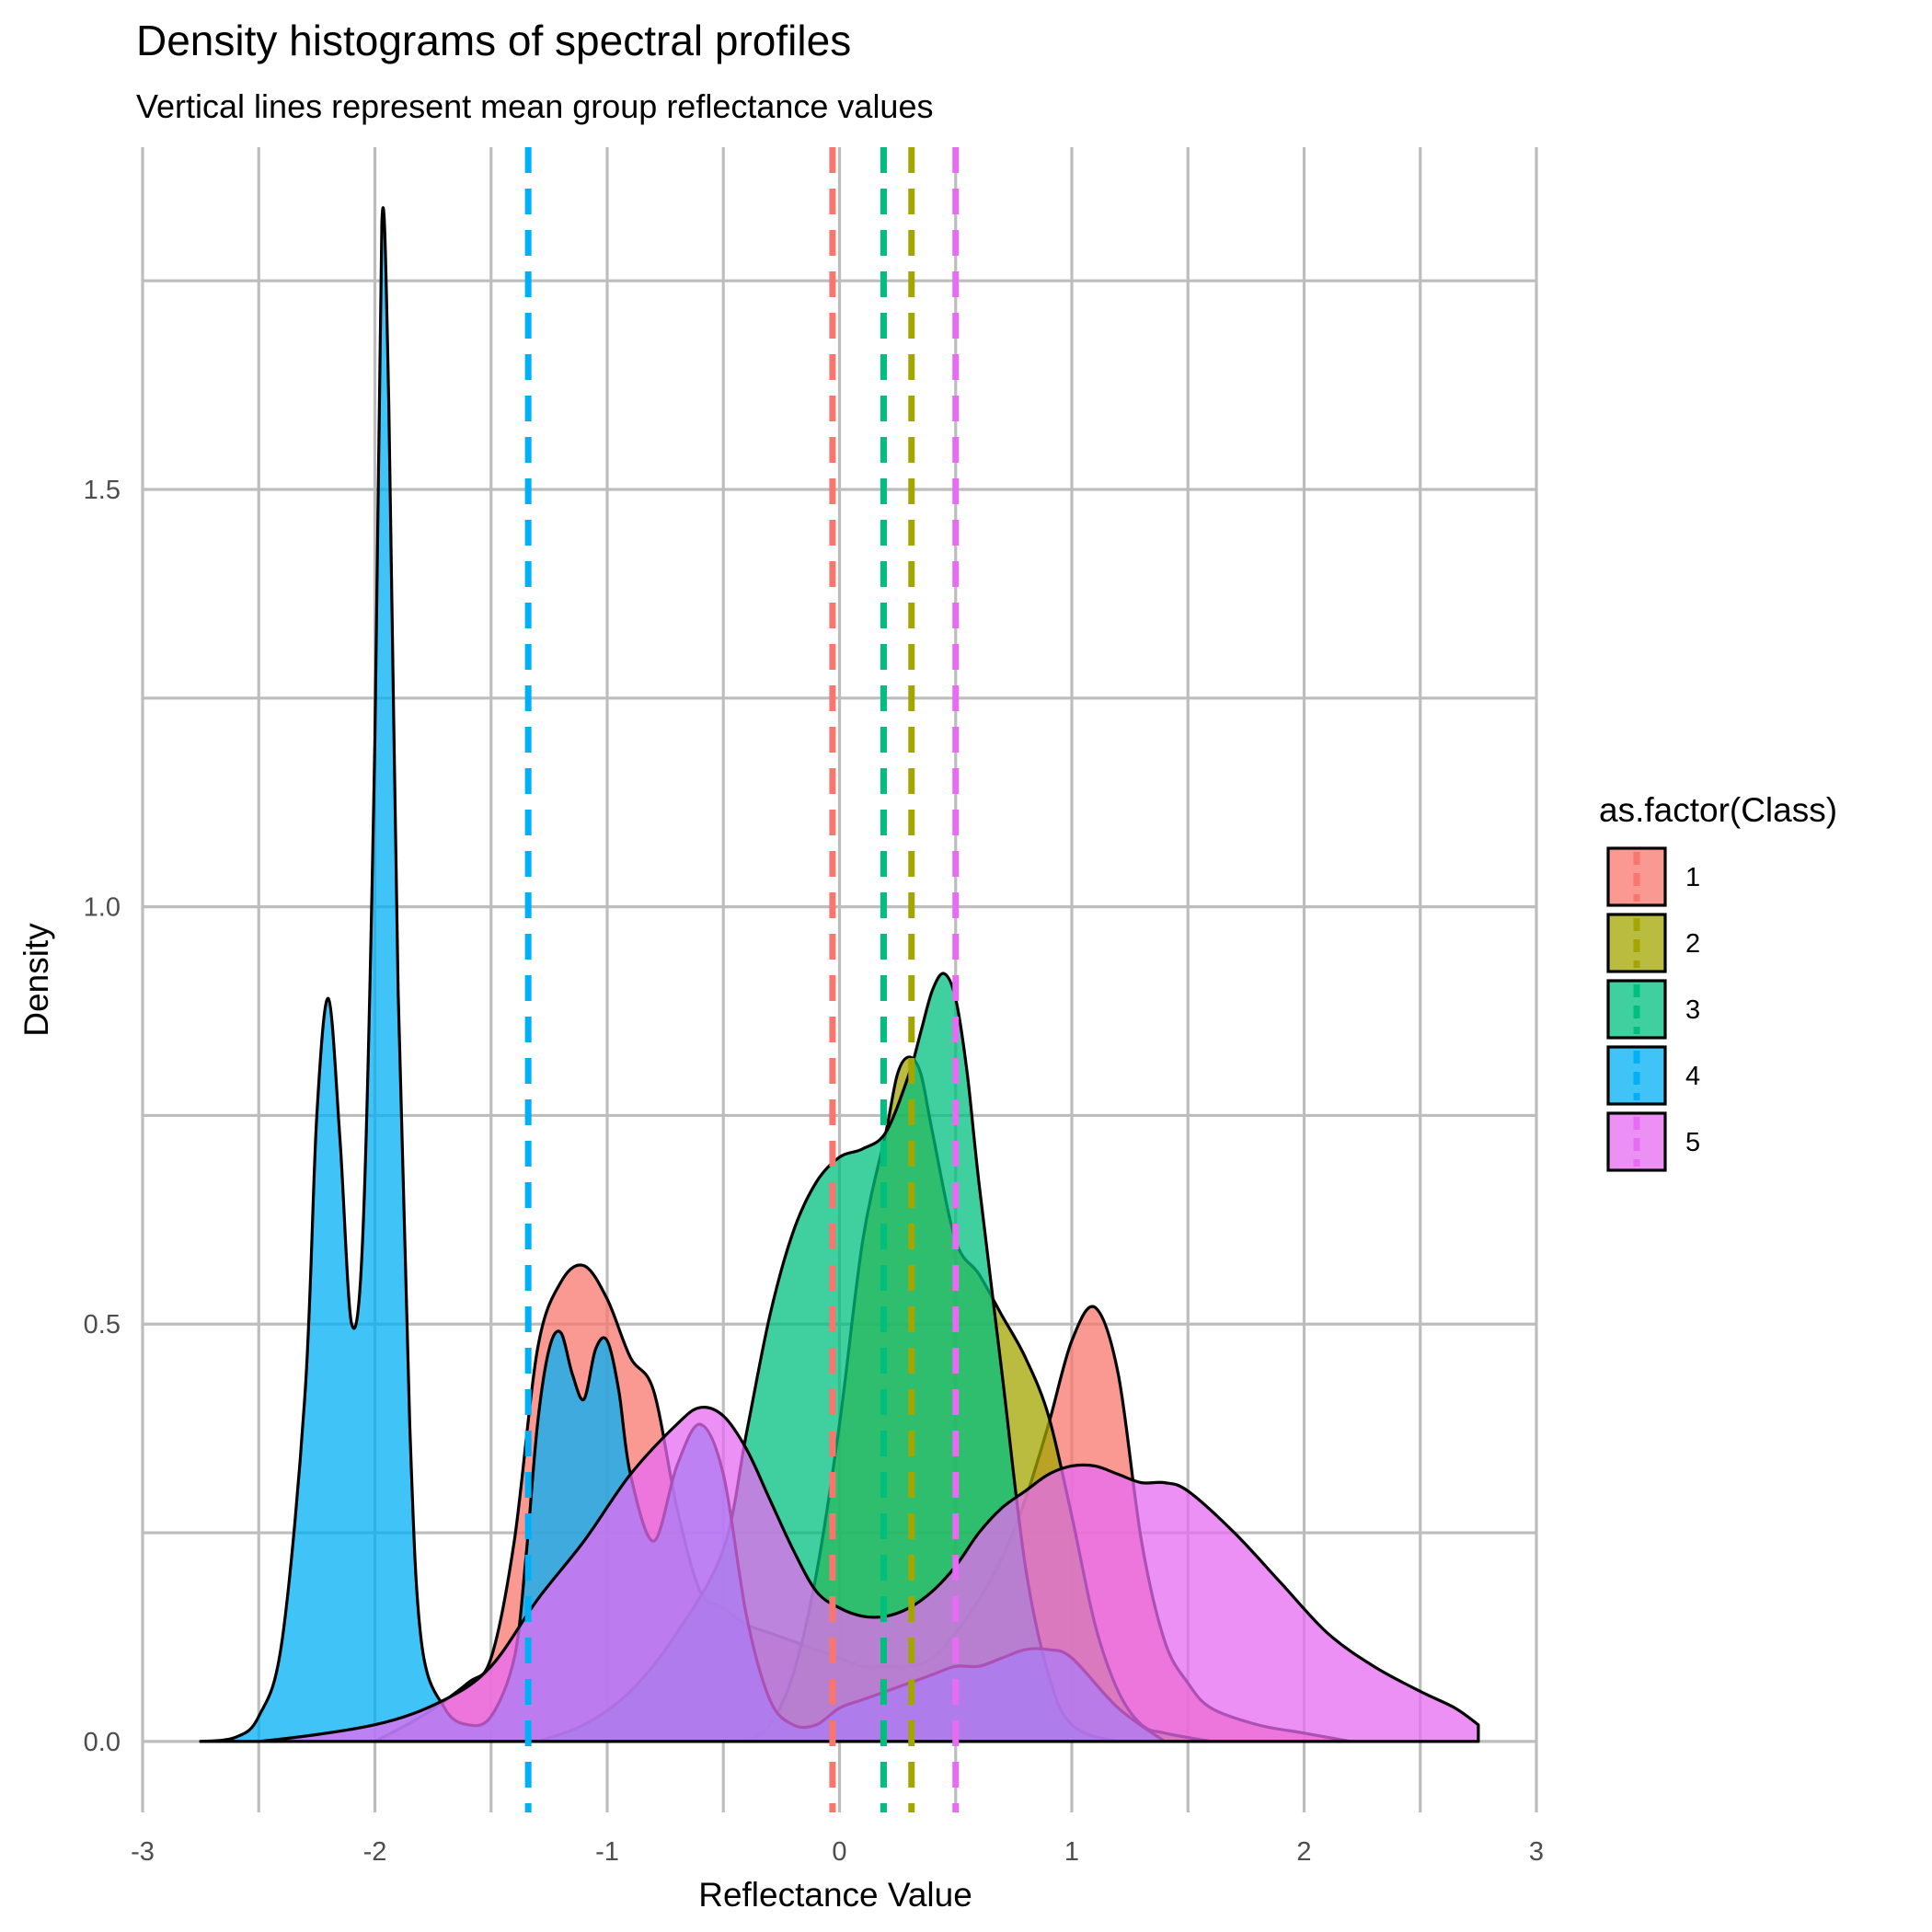  I want to click on legend-label: 2, so click(1692, 944).